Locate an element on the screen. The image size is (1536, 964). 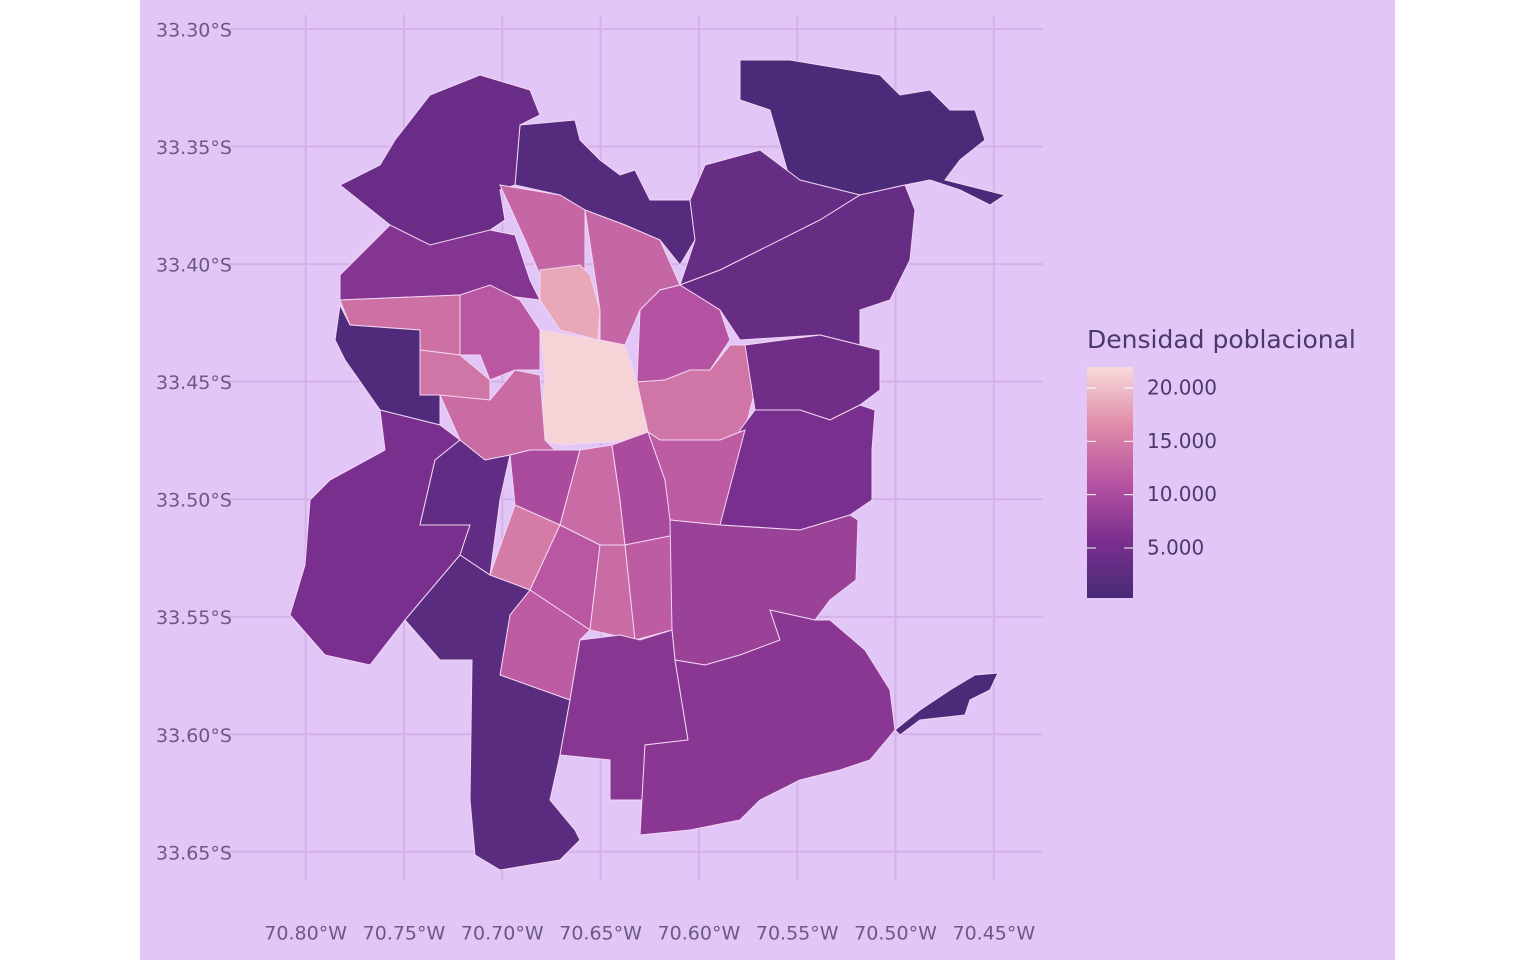
legend-tick-label: 5.000 is located at coordinates (1175, 547).